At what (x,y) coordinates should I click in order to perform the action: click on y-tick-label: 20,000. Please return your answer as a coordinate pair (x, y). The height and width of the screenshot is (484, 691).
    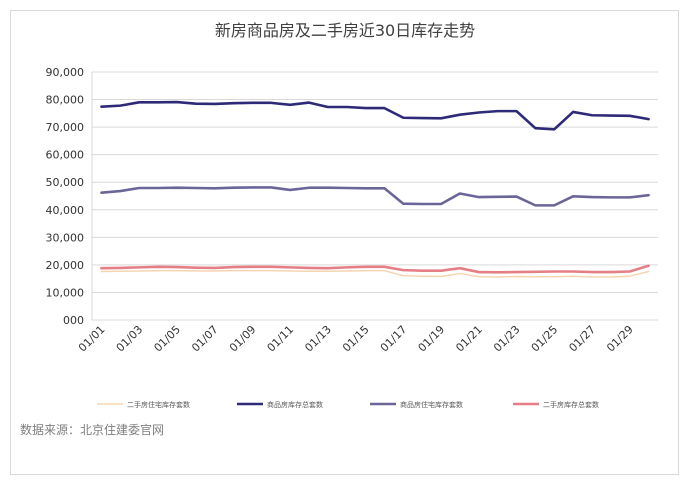
    Looking at the image, I should click on (65, 265).